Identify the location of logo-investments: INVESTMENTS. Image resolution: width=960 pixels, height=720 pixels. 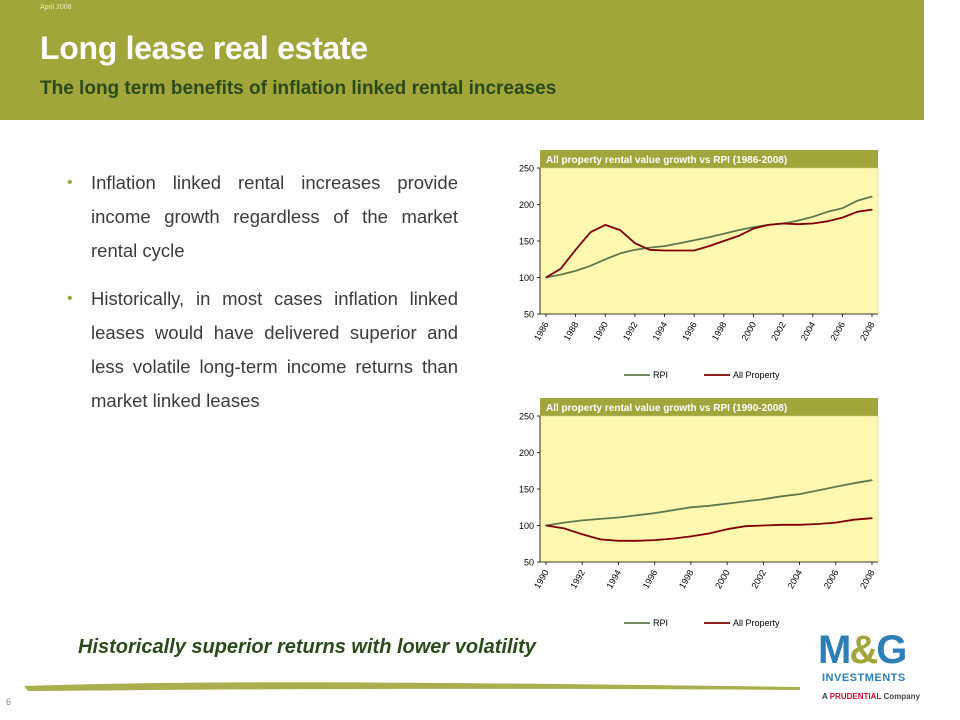
(864, 678).